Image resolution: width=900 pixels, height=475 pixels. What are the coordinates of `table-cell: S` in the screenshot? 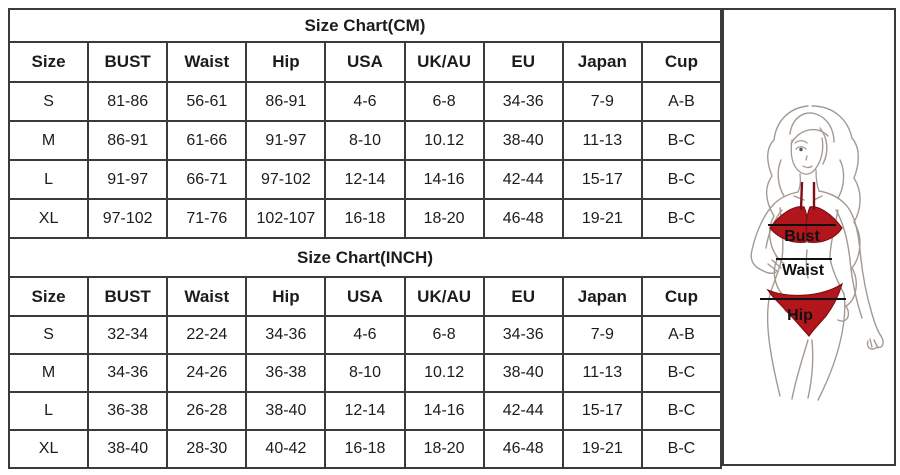 It's located at (48, 335).